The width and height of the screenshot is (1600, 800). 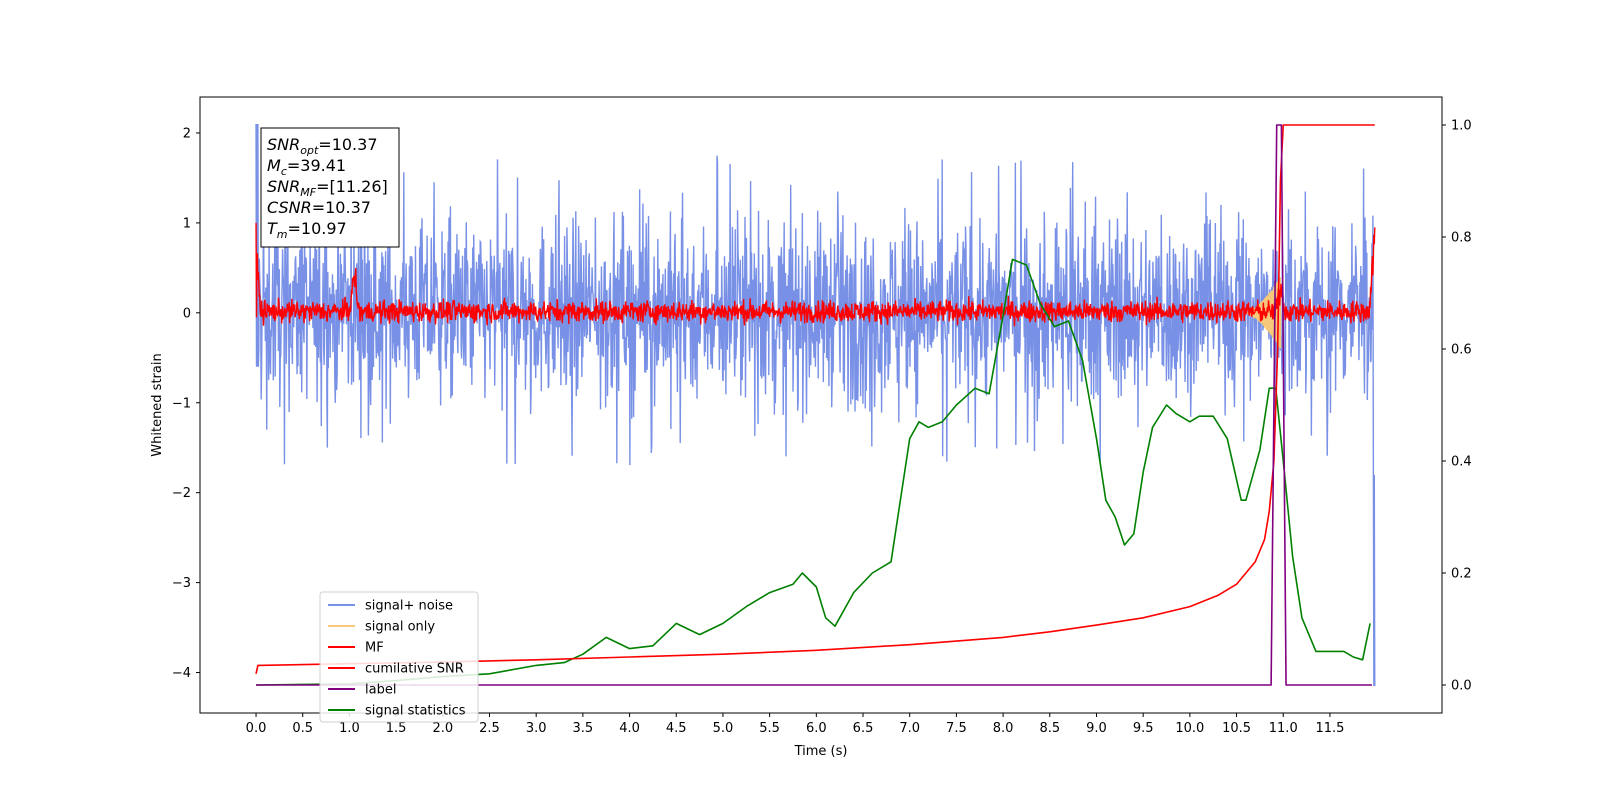 I want to click on x-tick-label: 5.0, so click(x=723, y=728).